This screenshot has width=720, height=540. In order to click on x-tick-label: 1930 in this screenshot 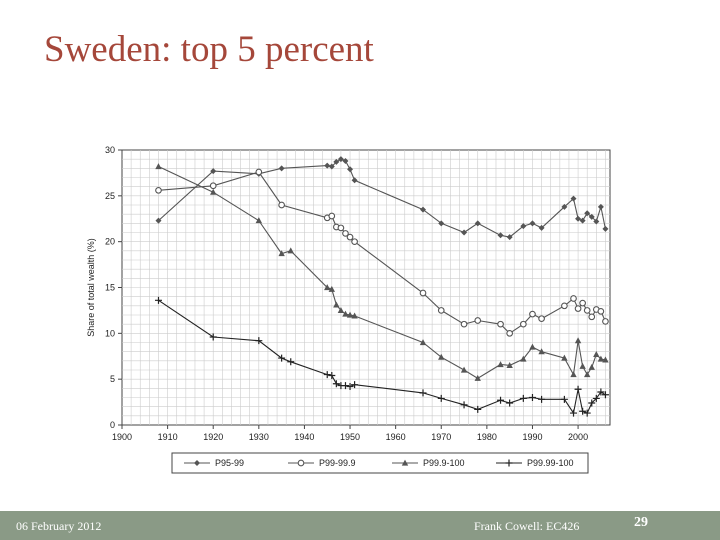, I will do `click(259, 437)`.